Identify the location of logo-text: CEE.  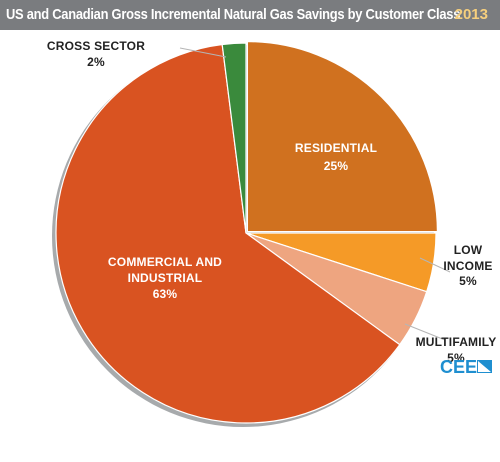
(458, 367).